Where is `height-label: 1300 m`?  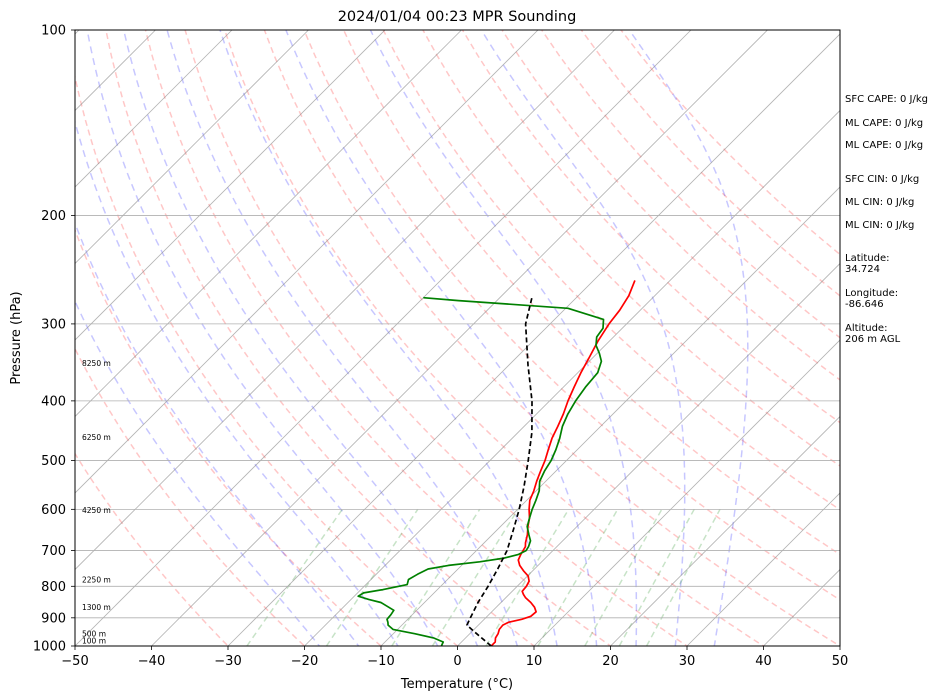
height-label: 1300 m is located at coordinates (96, 607).